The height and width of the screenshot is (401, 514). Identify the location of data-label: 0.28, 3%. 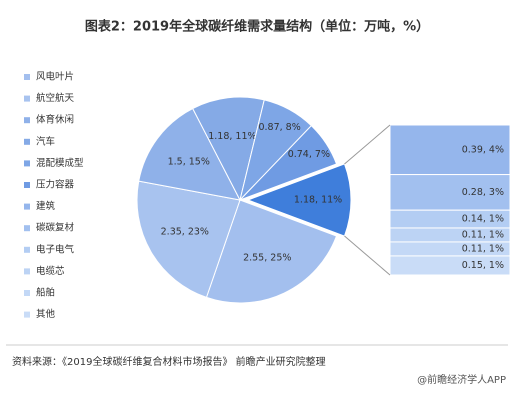
(483, 192).